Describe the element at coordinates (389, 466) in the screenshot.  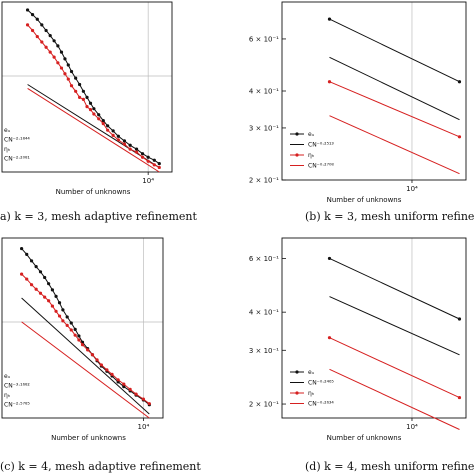
I see `caption-d: (d) k = 4, mesh uniform refinement` at that location.